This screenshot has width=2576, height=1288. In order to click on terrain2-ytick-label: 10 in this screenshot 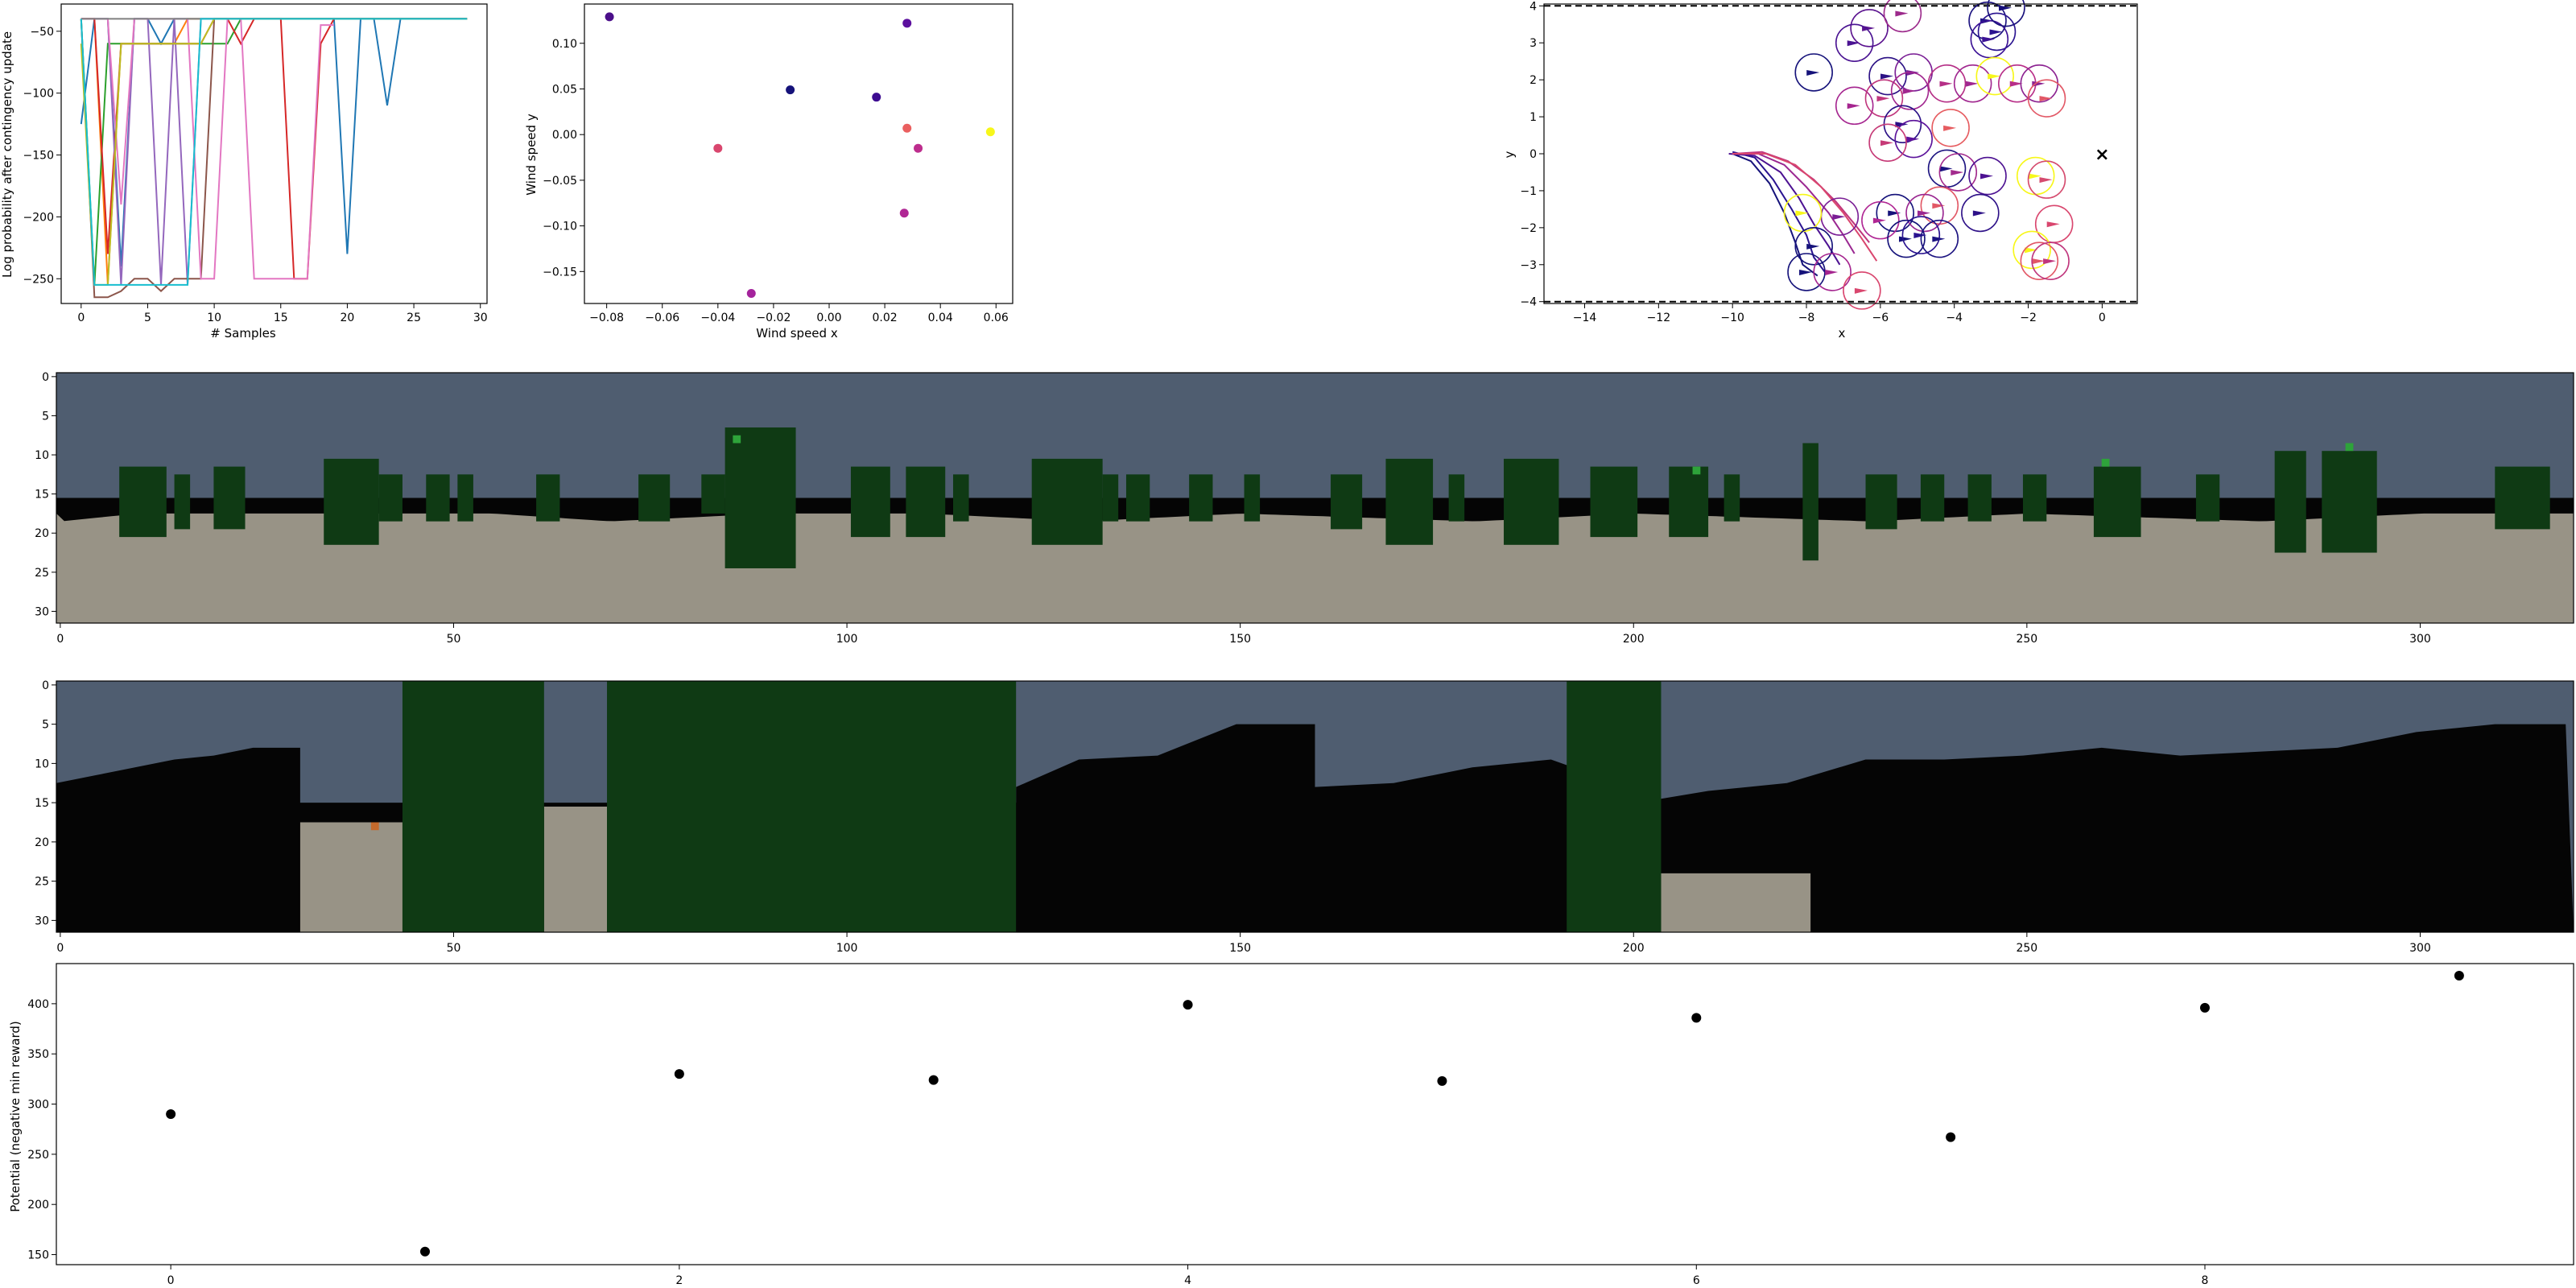, I will do `click(42, 764)`.